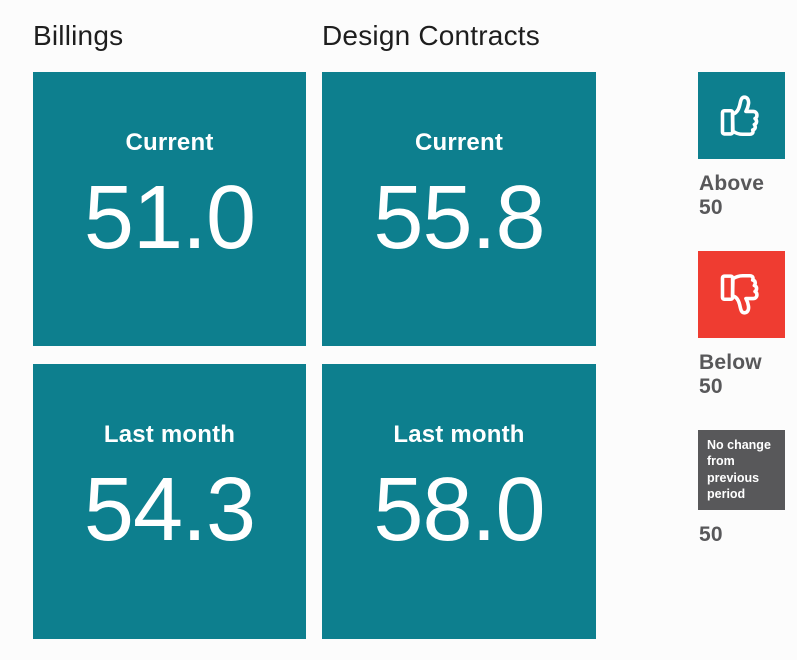  I want to click on thumbs-up-icon, so click(739, 116).